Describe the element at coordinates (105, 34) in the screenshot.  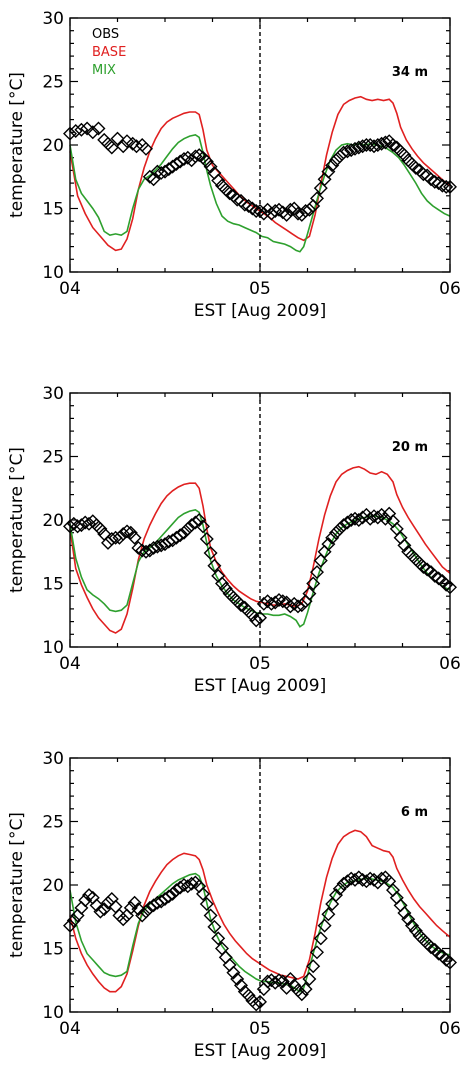
I see `legend-obs: OBS` at that location.